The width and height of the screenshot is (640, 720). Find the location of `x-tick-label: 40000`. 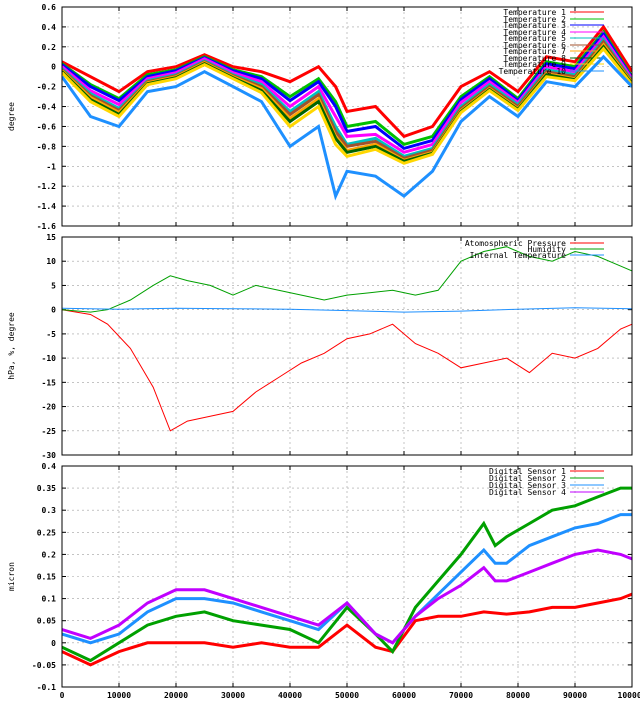

x-tick-label: 40000 is located at coordinates (290, 695).